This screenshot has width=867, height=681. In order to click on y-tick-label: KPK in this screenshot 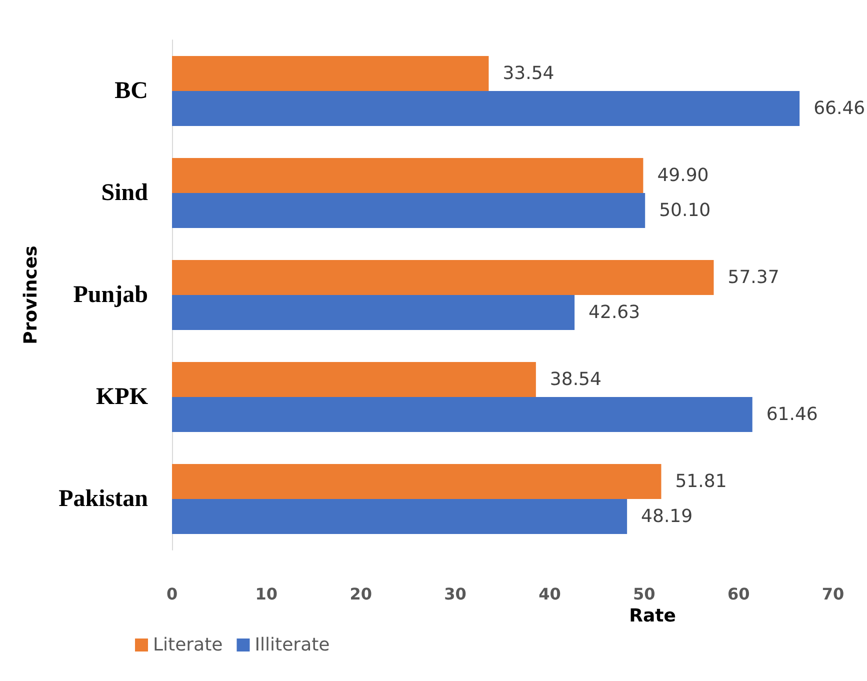, I will do `click(122, 397)`.